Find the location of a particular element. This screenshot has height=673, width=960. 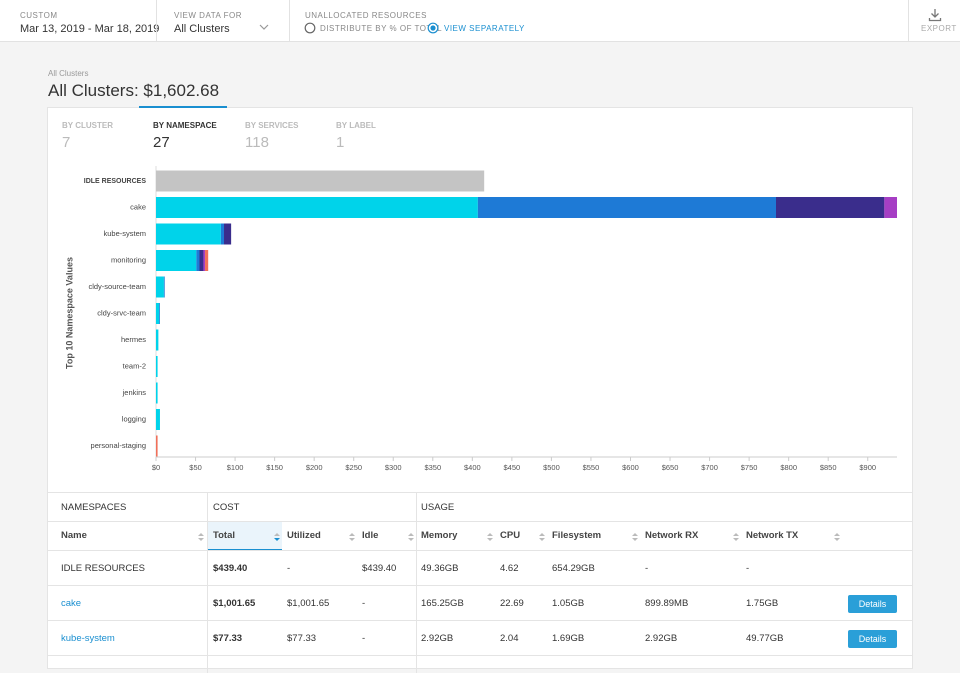

row-name: cake is located at coordinates (71, 603).